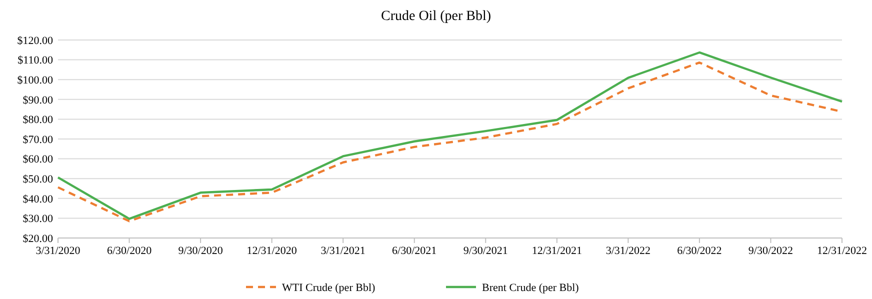 This screenshot has height=299, width=872. What do you see at coordinates (842, 251) in the screenshot?
I see `x-tick-label: 12/31/2022` at bounding box center [842, 251].